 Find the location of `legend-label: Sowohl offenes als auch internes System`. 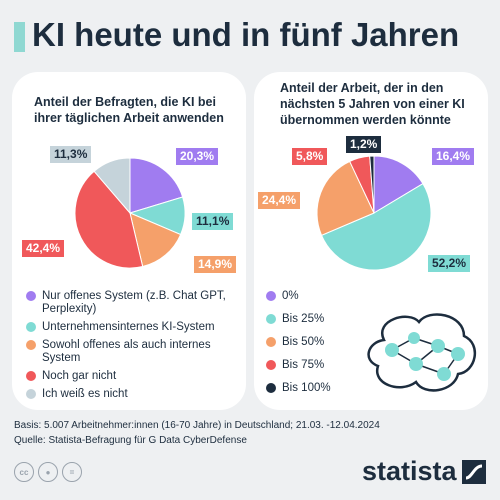

legend-label: Sowohl offenes als auch internes System is located at coordinates (126, 351).